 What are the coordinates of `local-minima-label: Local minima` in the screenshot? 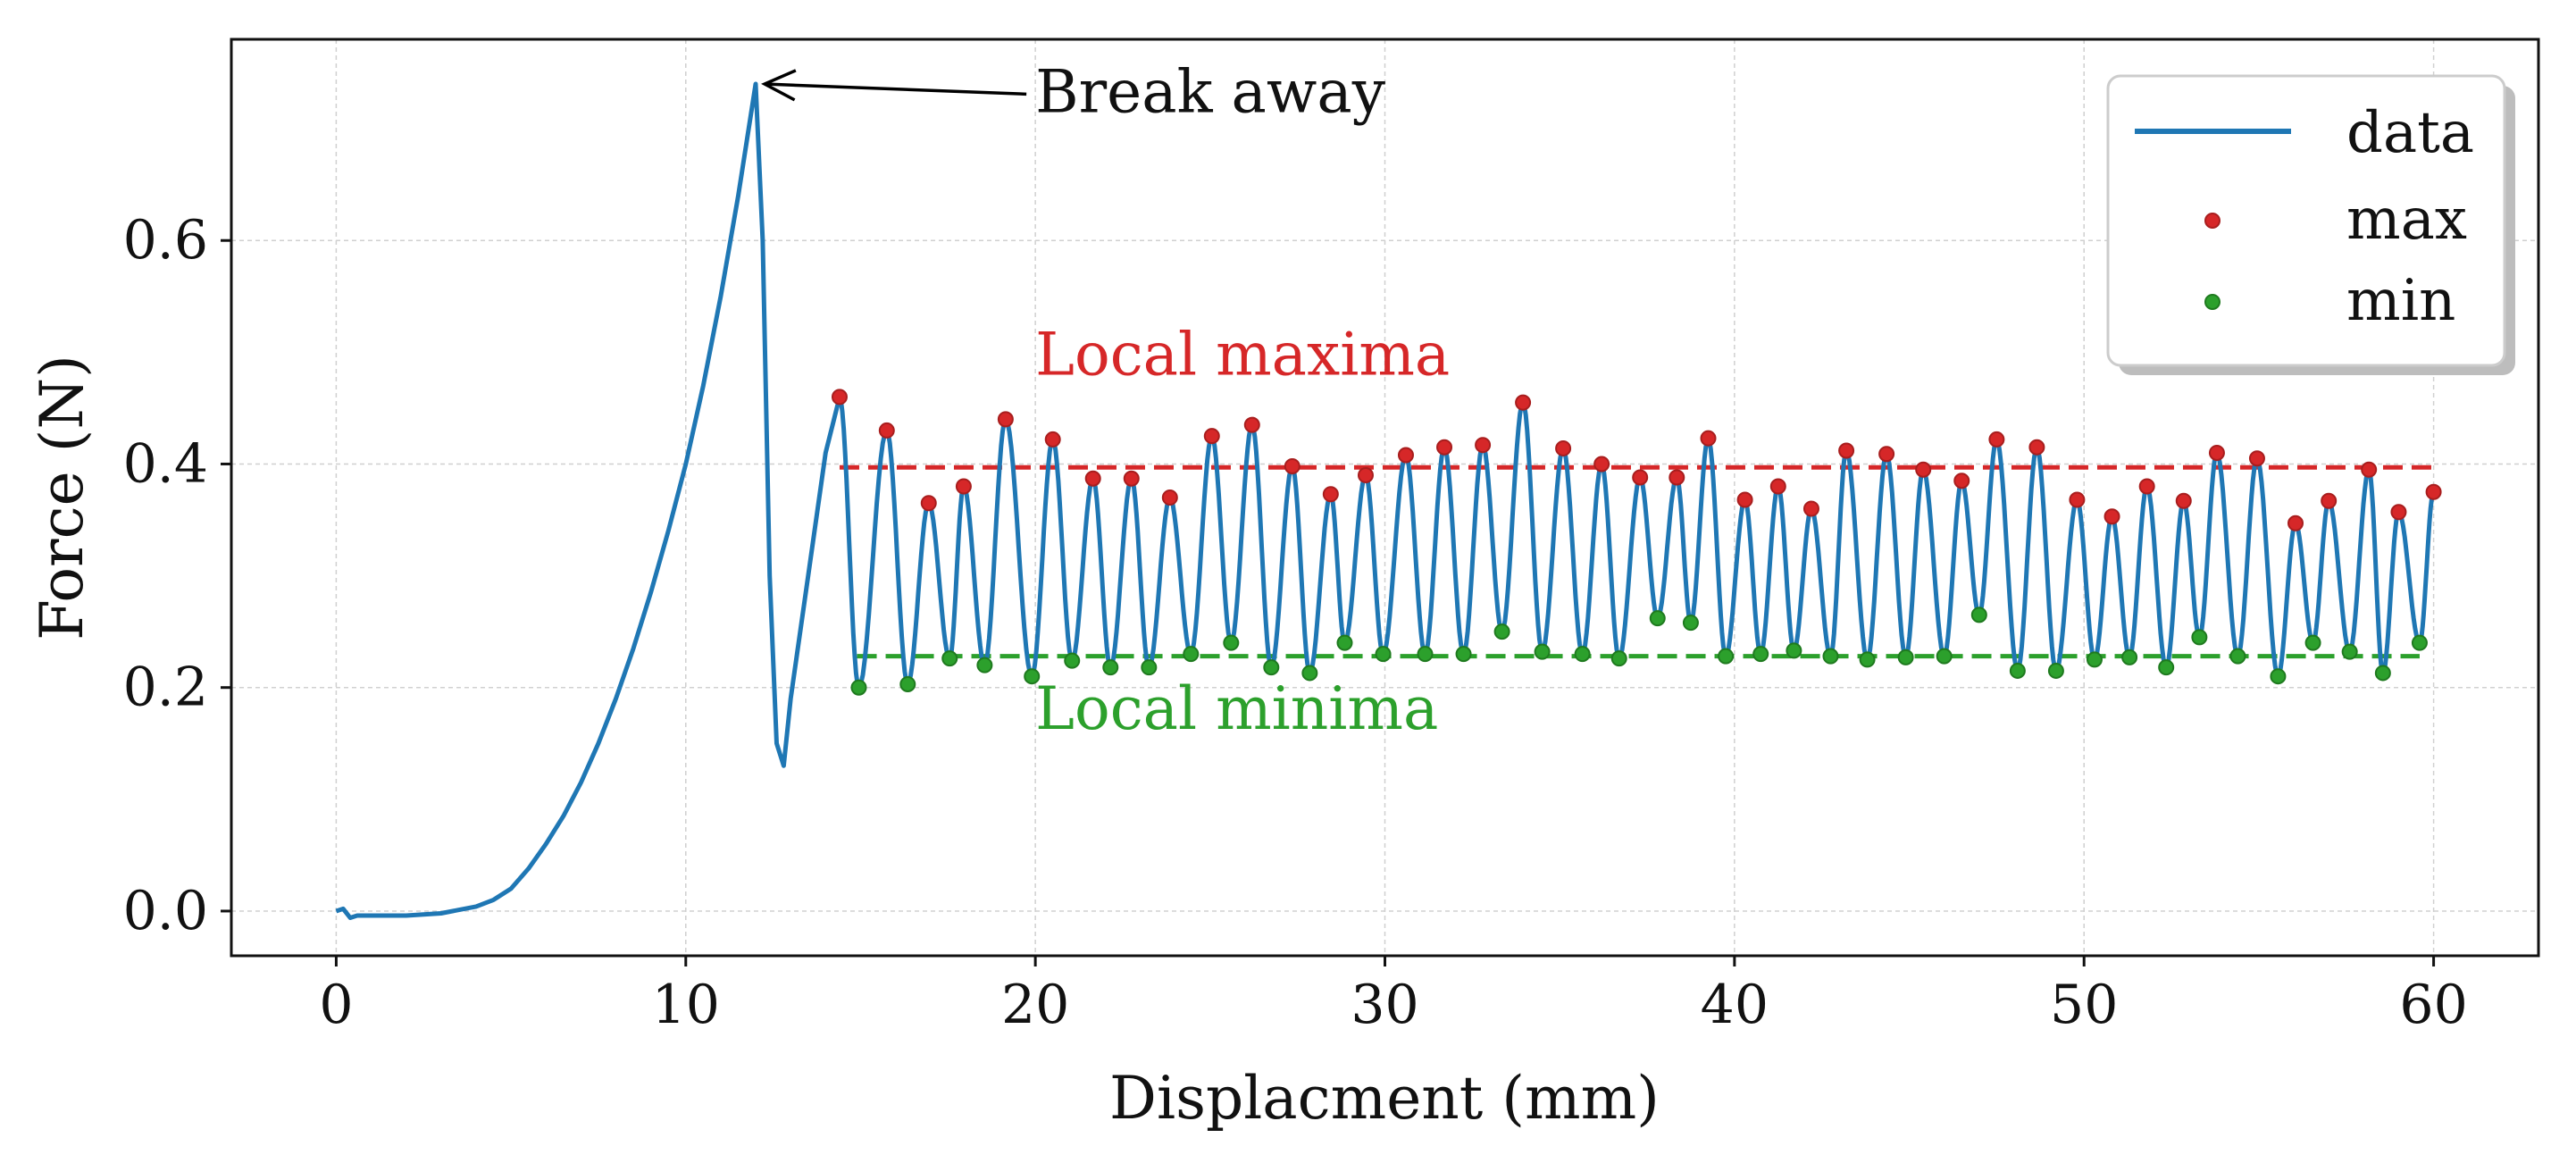 It's located at (1237, 708).